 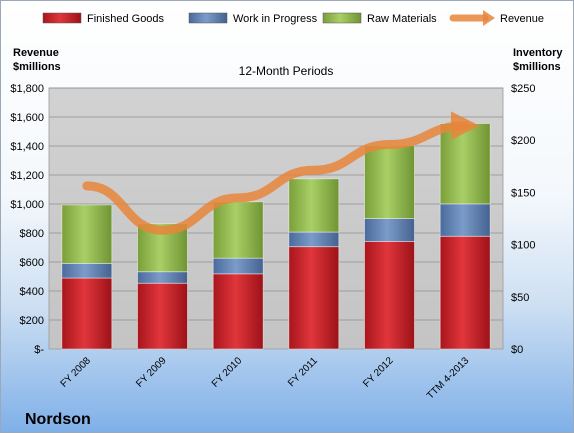 What do you see at coordinates (522, 19) in the screenshot?
I see `legend-label: Revenue` at bounding box center [522, 19].